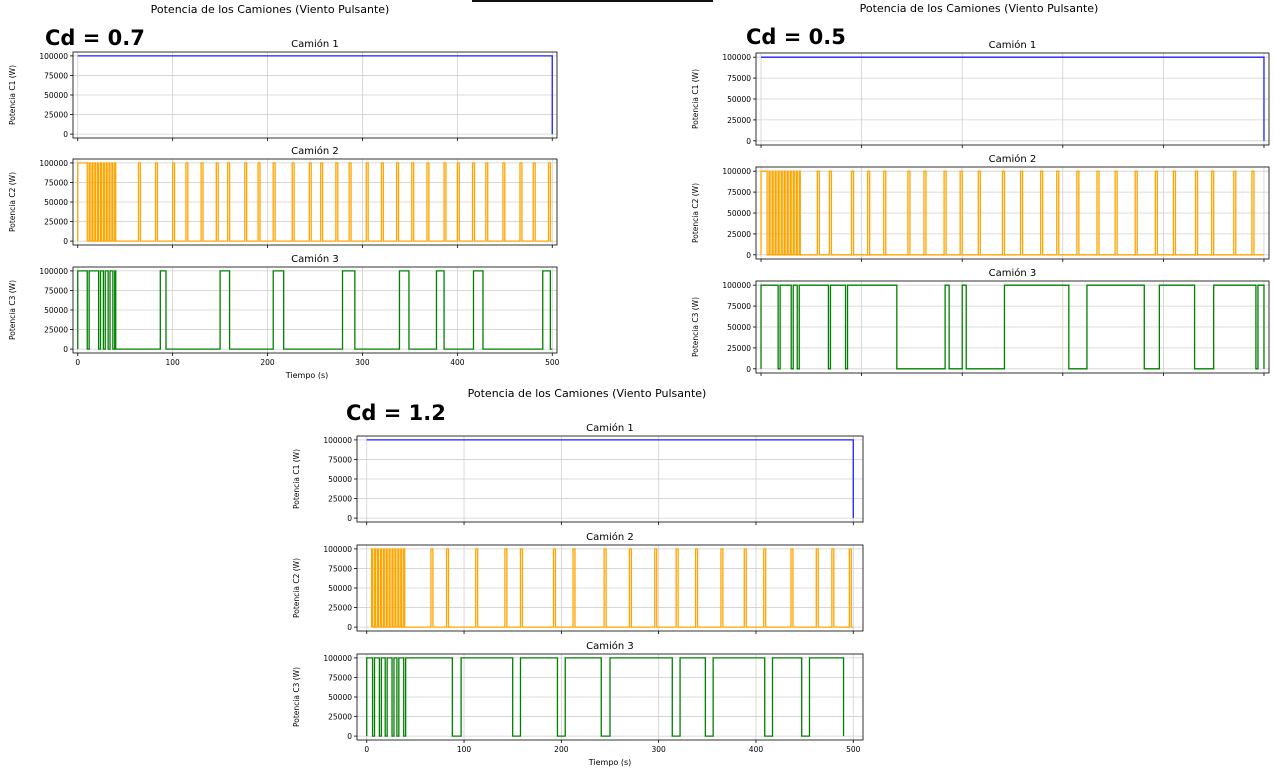 The width and height of the screenshot is (1275, 768). Describe the element at coordinates (396, 413) in the screenshot. I see `cd-label: Cd = 1.2` at that location.